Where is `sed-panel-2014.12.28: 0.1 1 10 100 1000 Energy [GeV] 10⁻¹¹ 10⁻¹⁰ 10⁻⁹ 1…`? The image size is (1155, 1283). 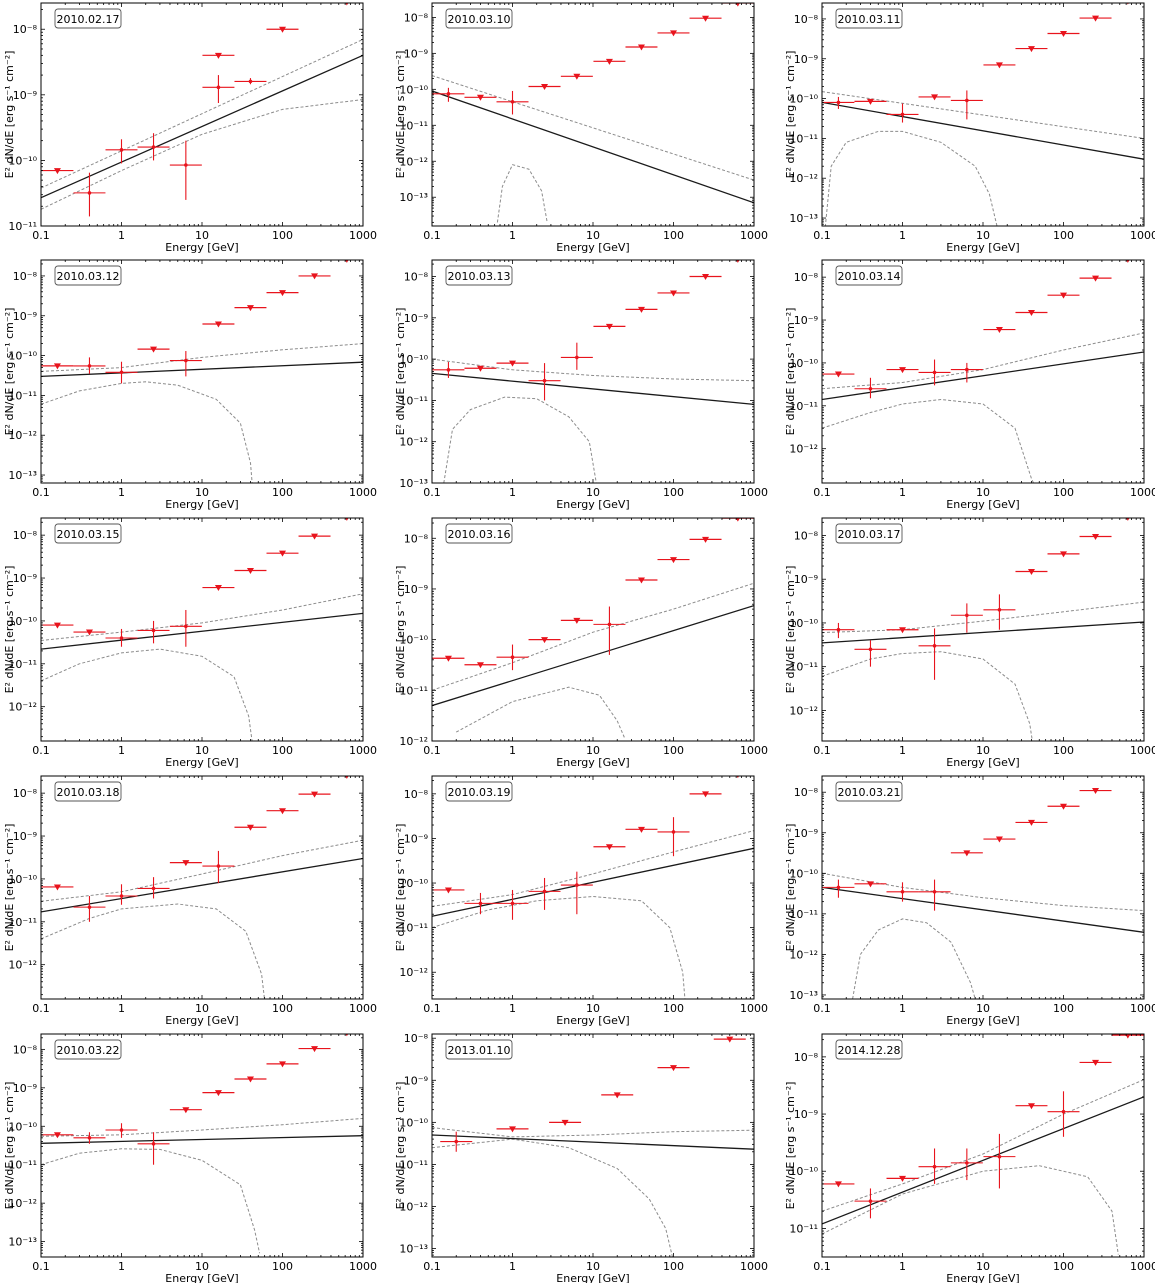
sed-panel-2014.12.28: 0.1 1 10 100 1000 Energy [GeV] 10⁻¹¹ 10⁻¹⁰ 10⁻⁹ 1… is located at coordinates (969, 1158).